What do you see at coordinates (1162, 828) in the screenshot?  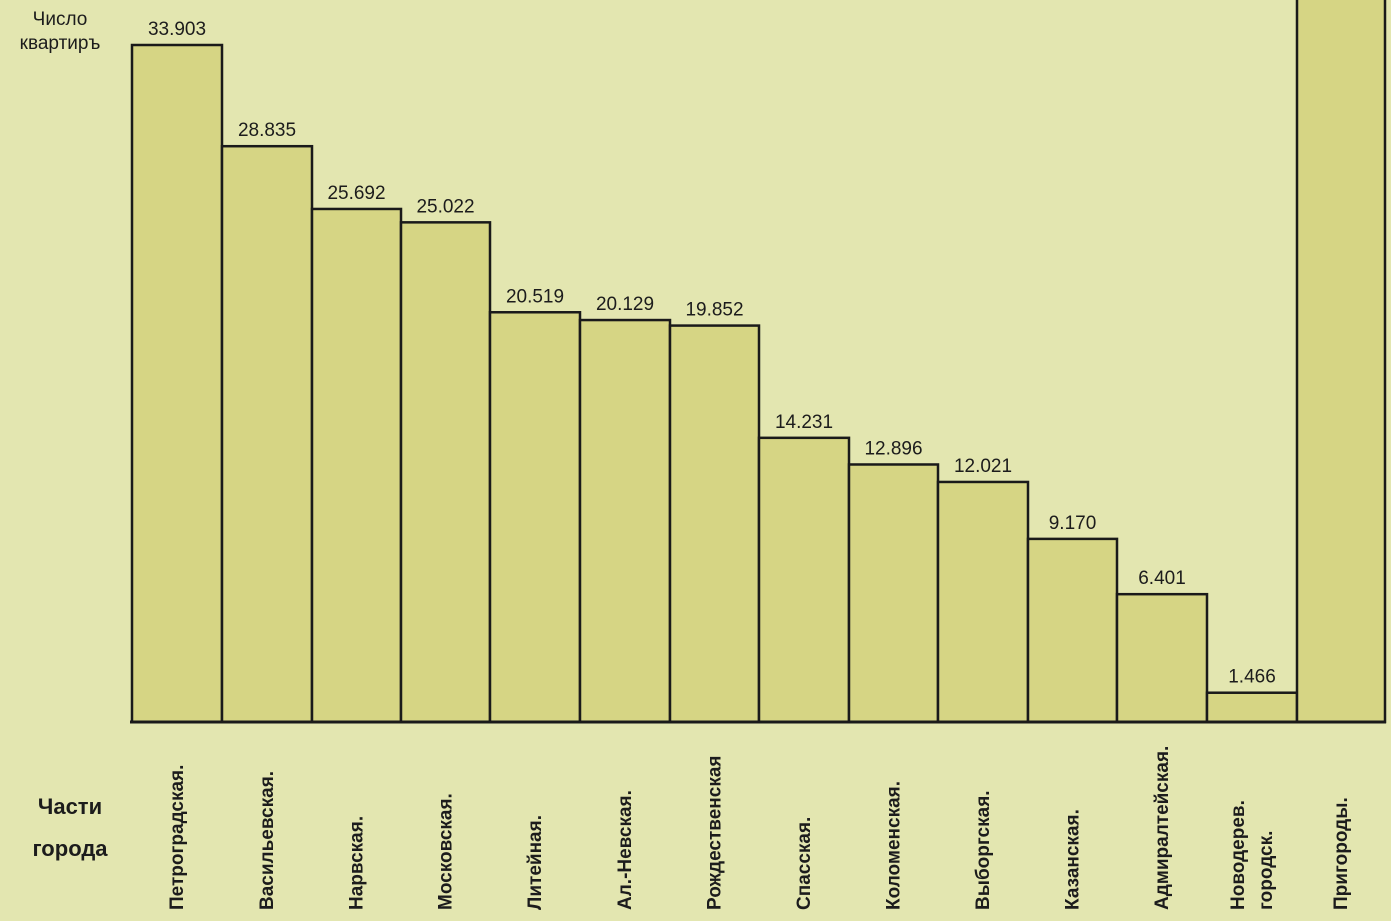 I see `category-label-12: Адмиралтейская.` at bounding box center [1162, 828].